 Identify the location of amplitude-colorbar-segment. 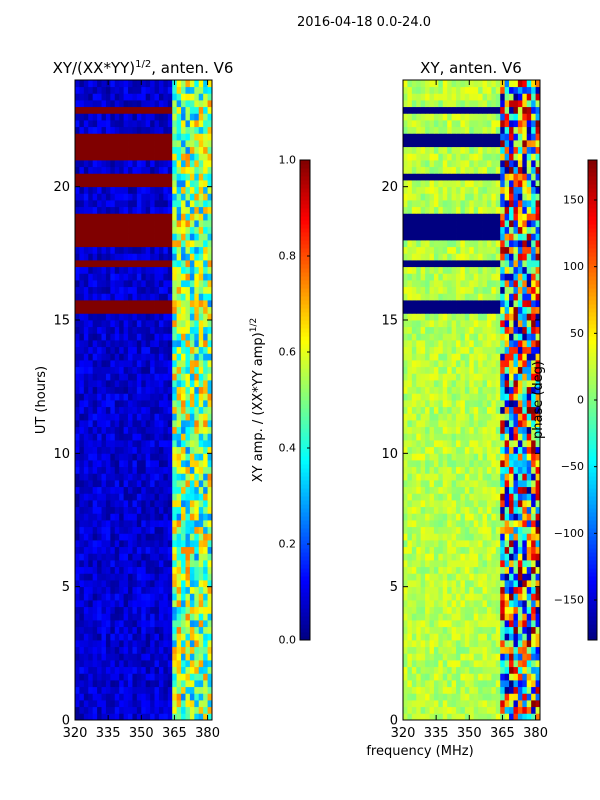
(305, 294).